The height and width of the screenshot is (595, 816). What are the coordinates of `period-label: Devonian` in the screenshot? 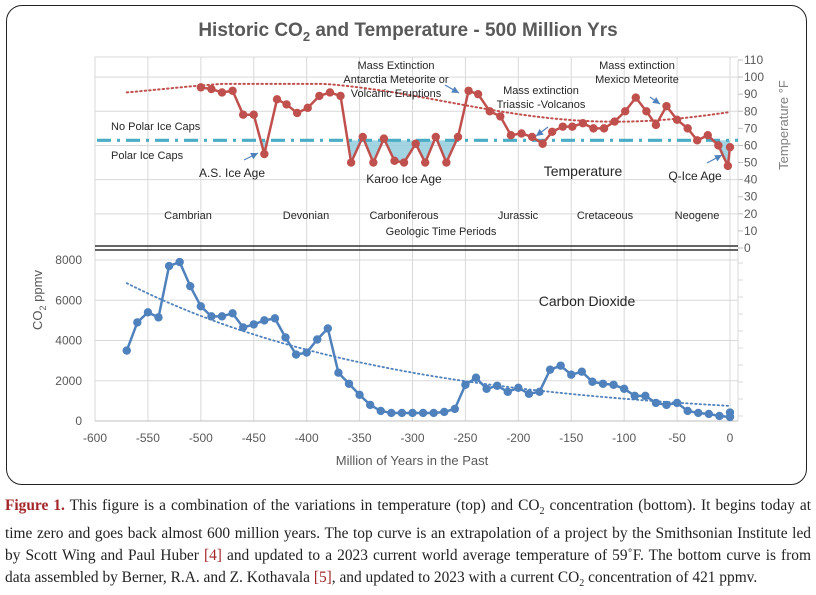 It's located at (306, 216).